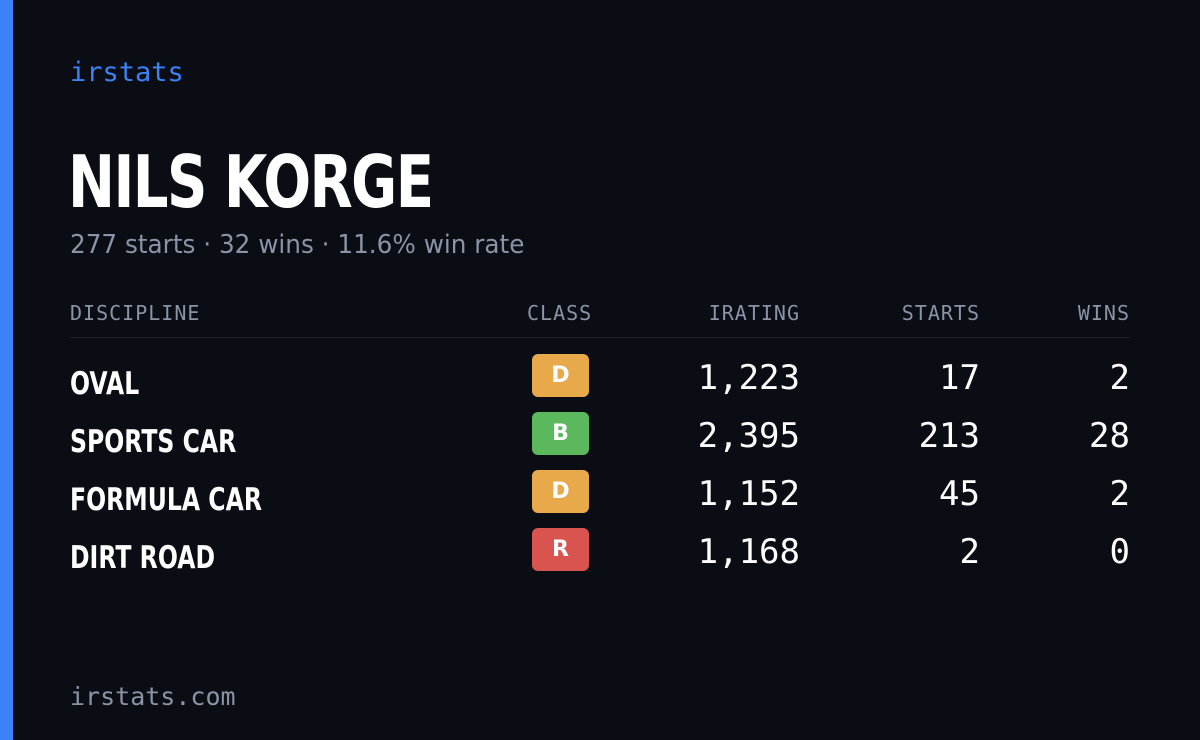 The height and width of the screenshot is (740, 1200). I want to click on discipline-name: DIRT ROAD, so click(143, 558).